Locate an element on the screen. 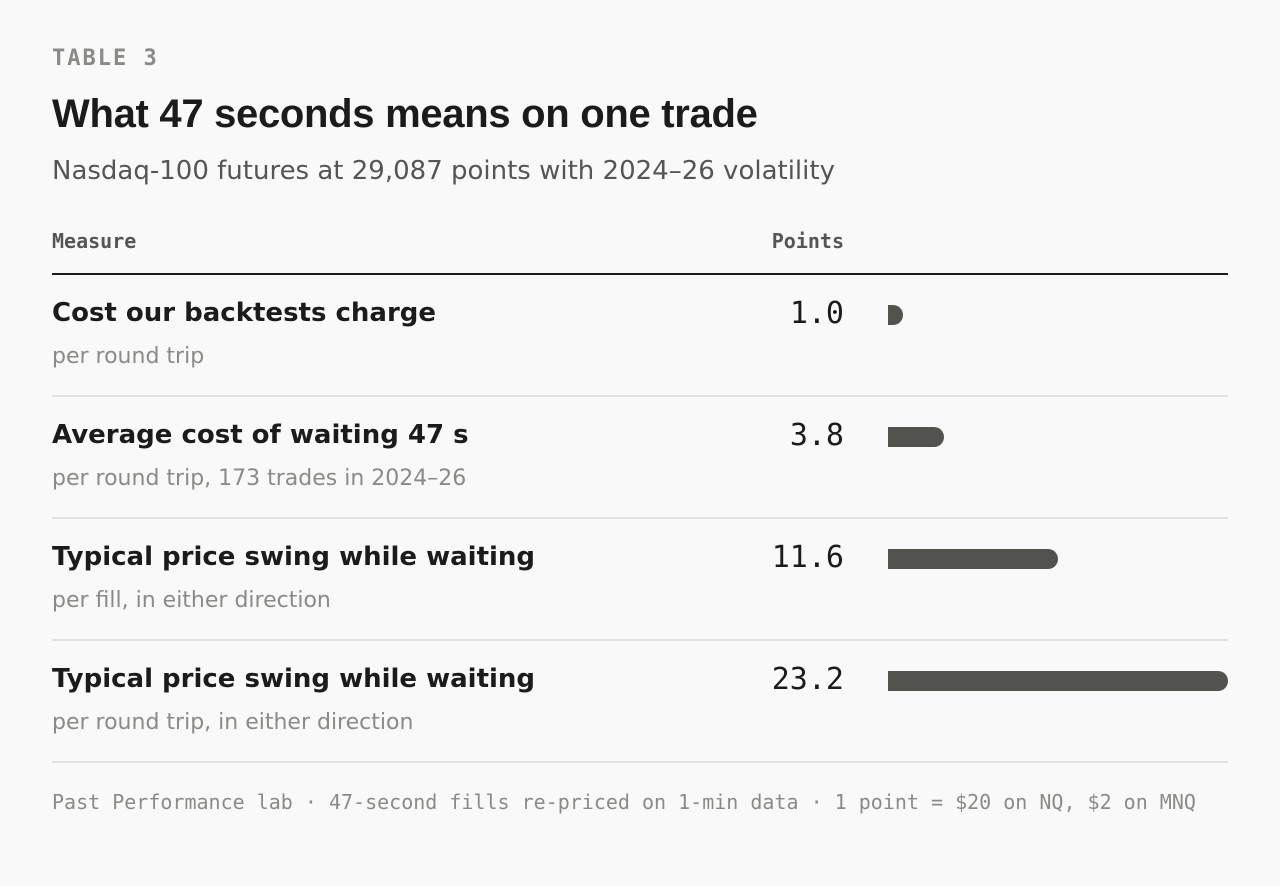  row-note: per round trip, in either direction is located at coordinates (233, 722).